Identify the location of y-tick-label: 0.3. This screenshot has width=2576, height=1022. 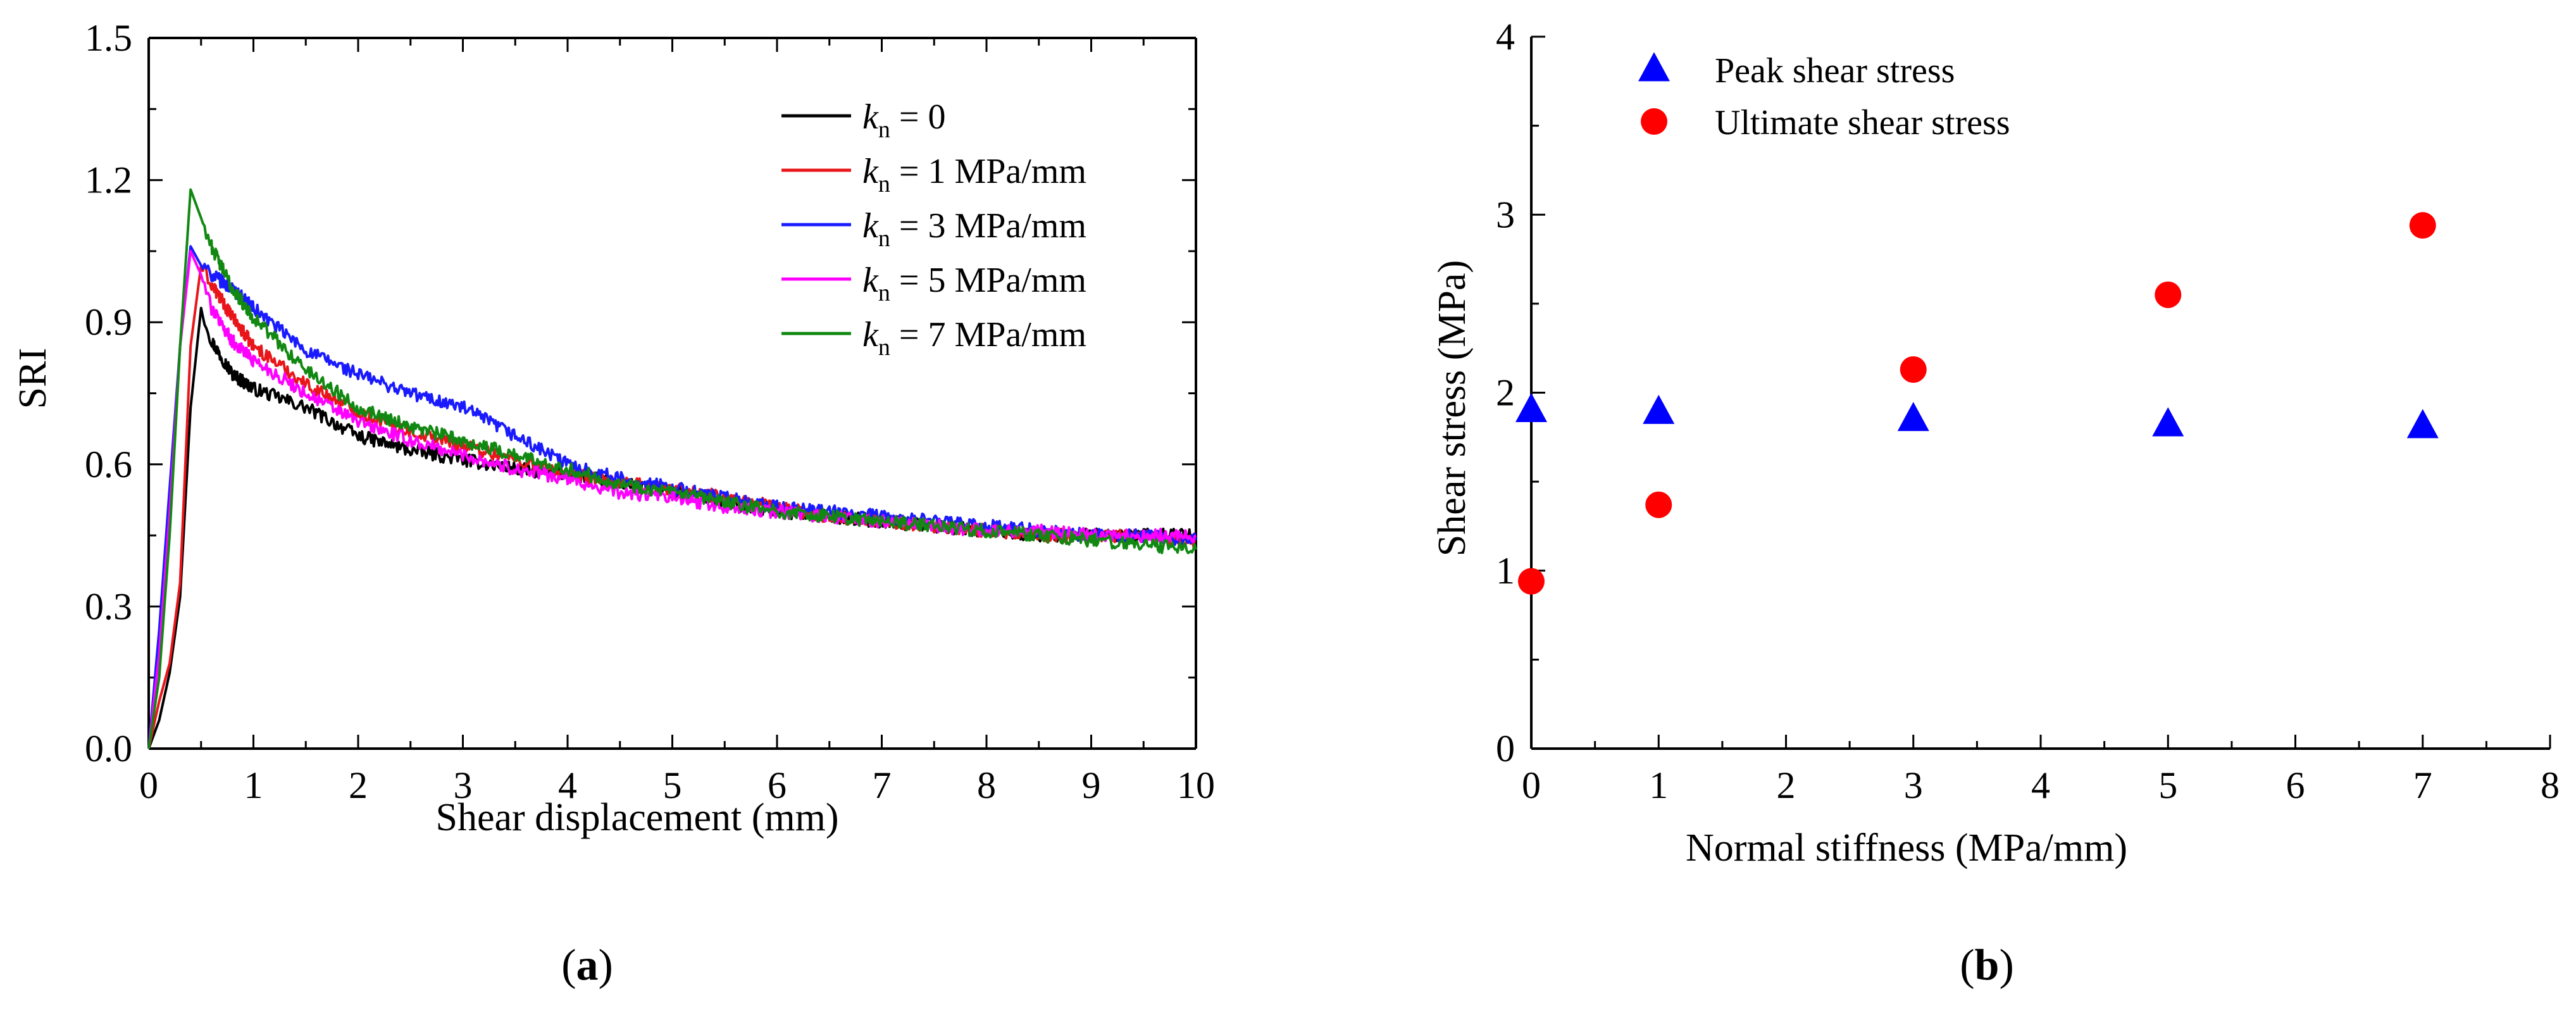
(109, 606).